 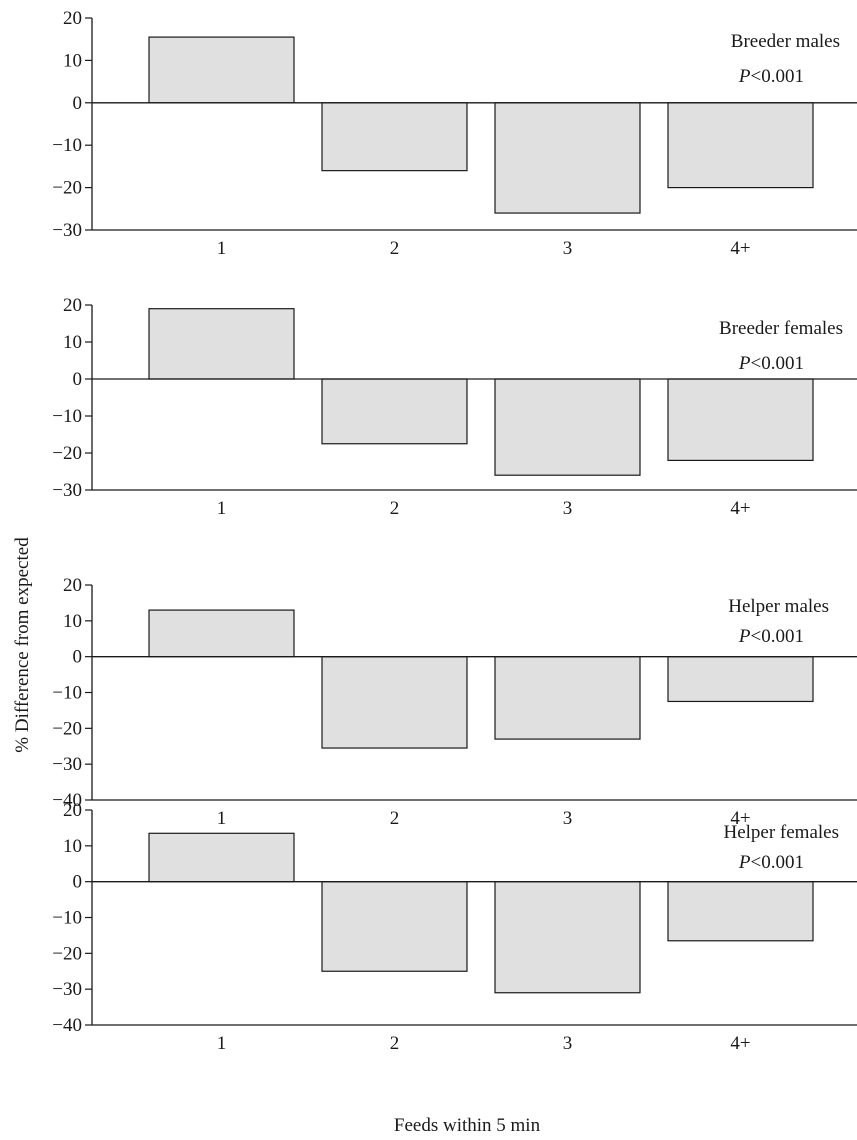 I want to click on panel-label: Breeder males, so click(x=785, y=41).